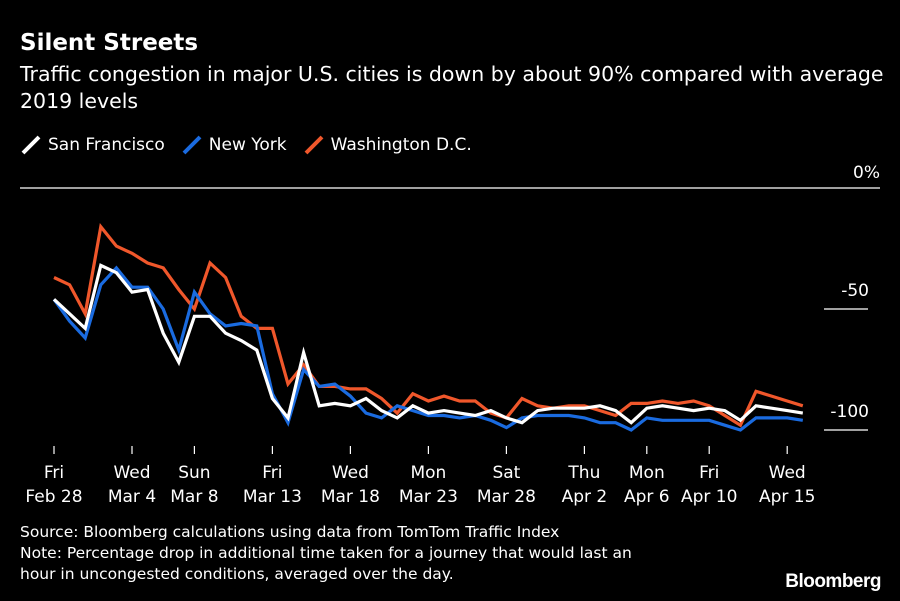 This screenshot has height=601, width=900. Describe the element at coordinates (247, 145) in the screenshot. I see `legend-label-new-york: New York` at that location.